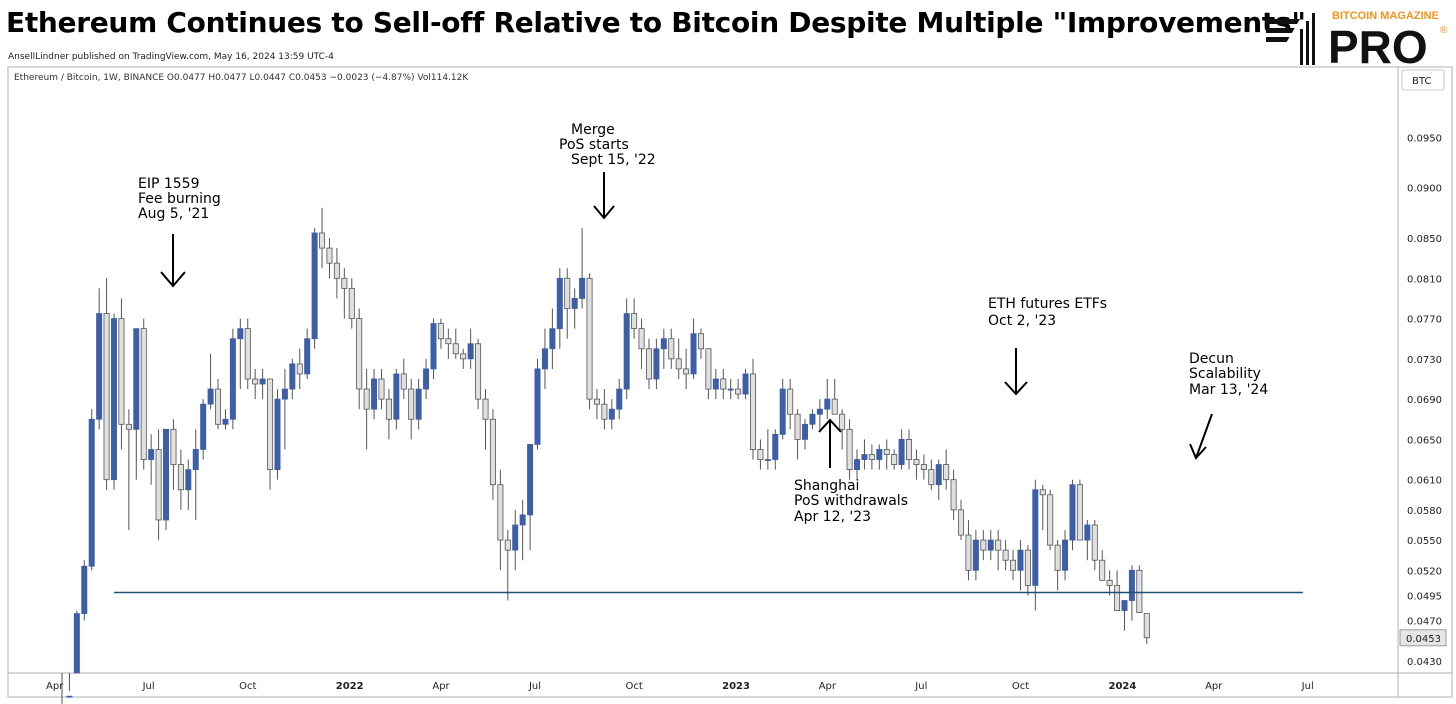 The image size is (1456, 704). Describe the element at coordinates (1423, 80) in the screenshot. I see `price-axis-unit-badge` at that location.